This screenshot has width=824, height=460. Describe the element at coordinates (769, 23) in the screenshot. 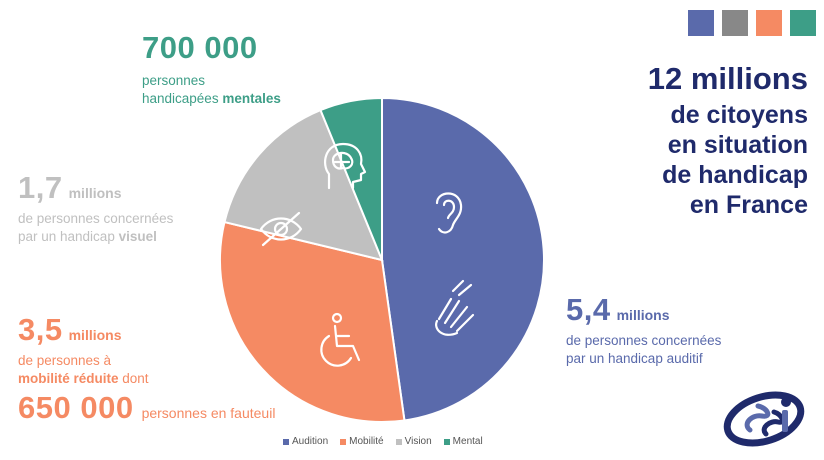

I see `swatch-mobilite` at that location.